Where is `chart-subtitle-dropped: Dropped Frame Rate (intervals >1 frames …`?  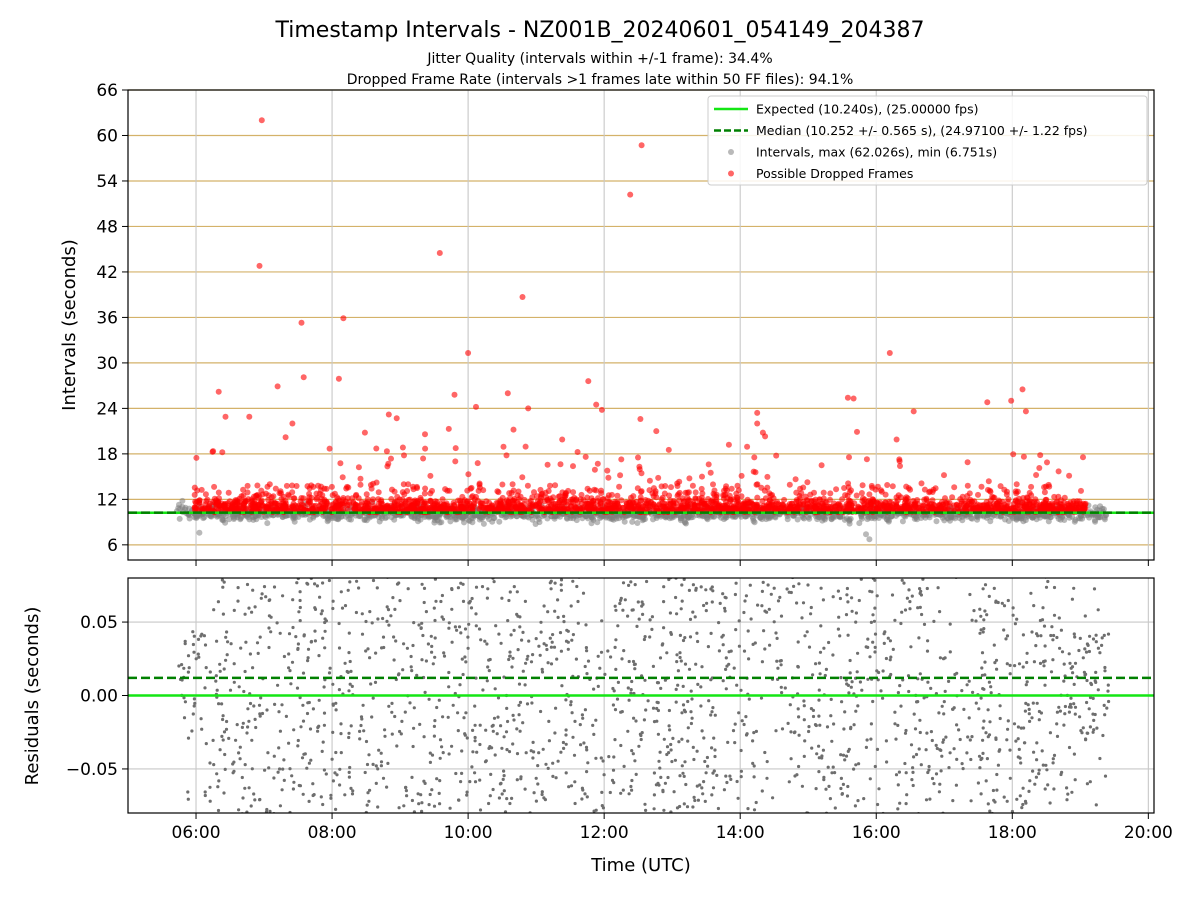
chart-subtitle-dropped: Dropped Frame Rate (intervals >1 frames … is located at coordinates (600, 80).